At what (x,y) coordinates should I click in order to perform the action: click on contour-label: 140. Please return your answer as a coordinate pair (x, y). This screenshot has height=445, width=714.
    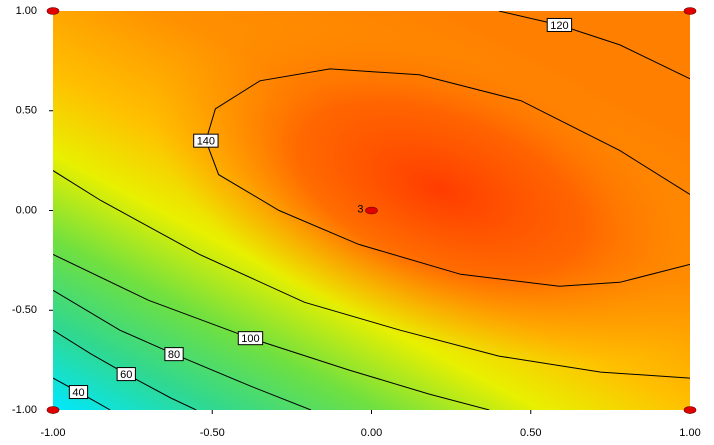
    Looking at the image, I should click on (206, 142).